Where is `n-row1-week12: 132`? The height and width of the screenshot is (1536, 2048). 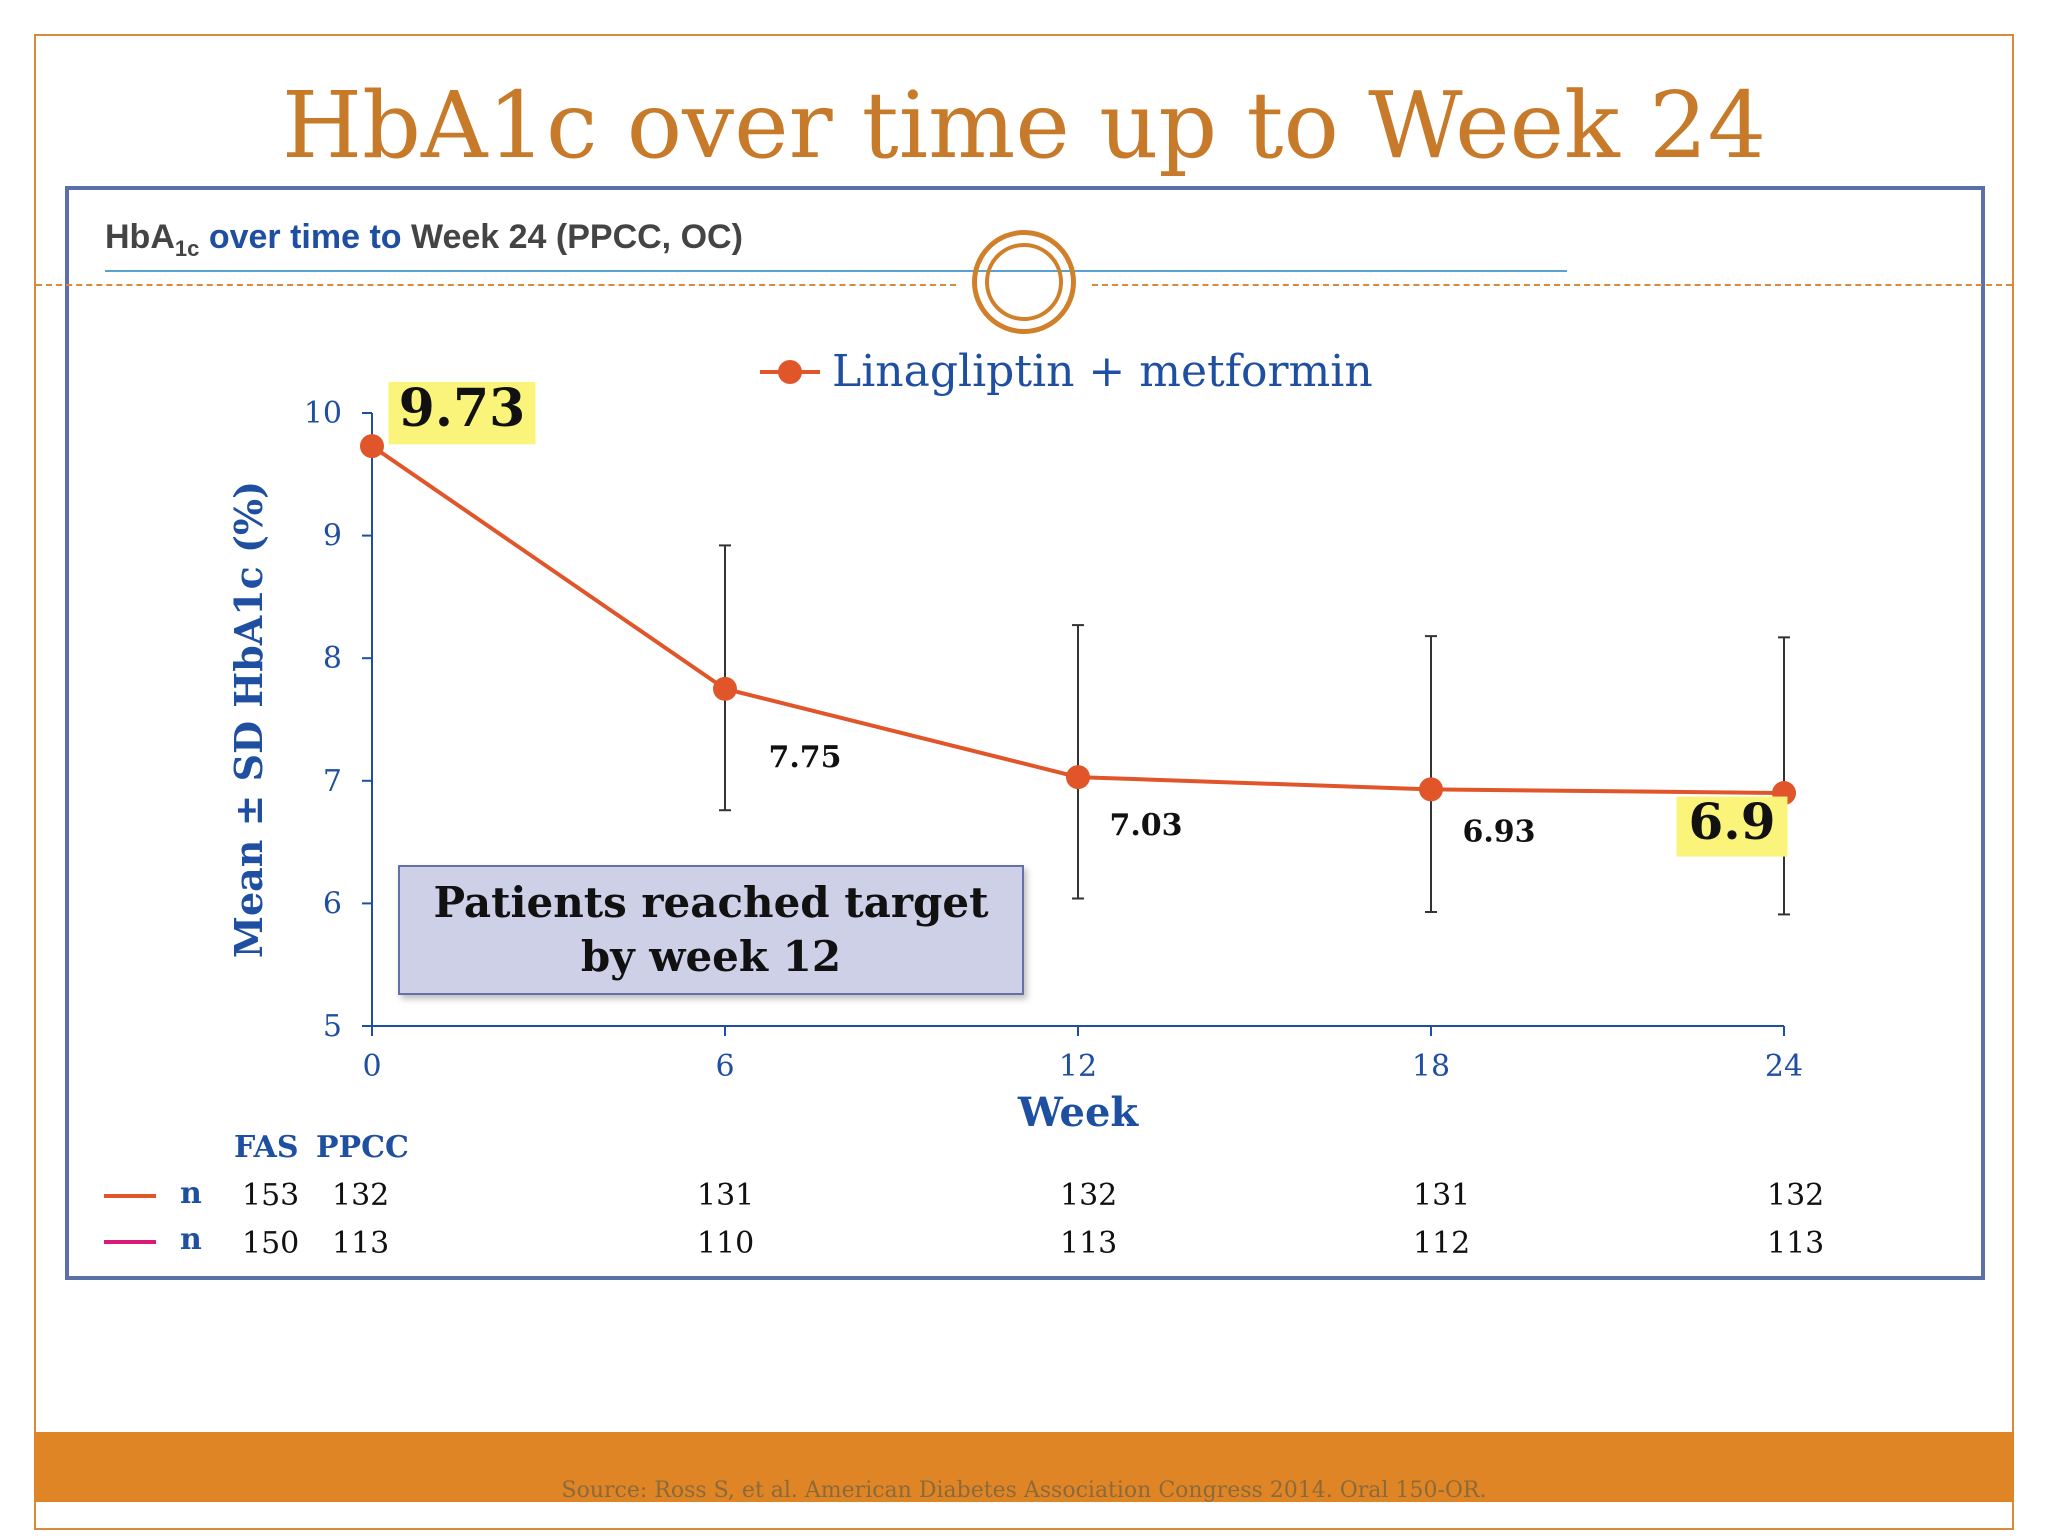 n-row1-week12: 132 is located at coordinates (1089, 1195).